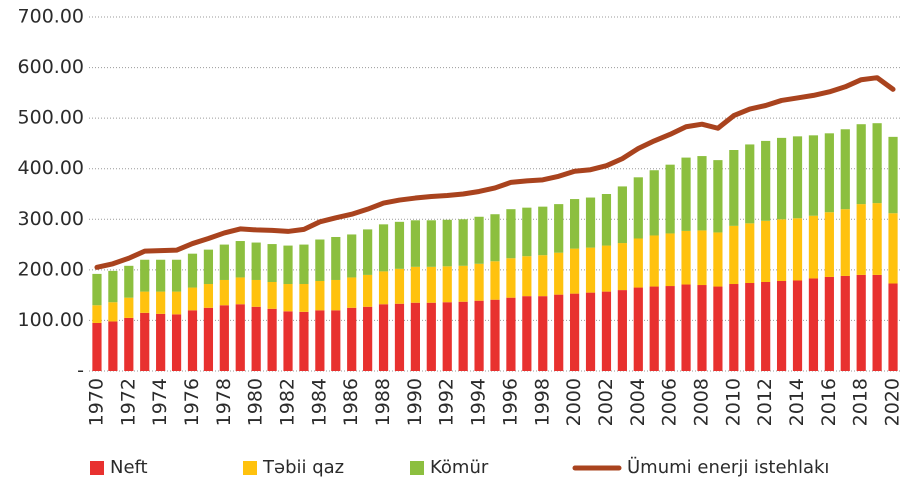 The height and width of the screenshot is (490, 907). What do you see at coordinates (829, 402) in the screenshot?
I see `x-tick-label: 2016` at bounding box center [829, 402].